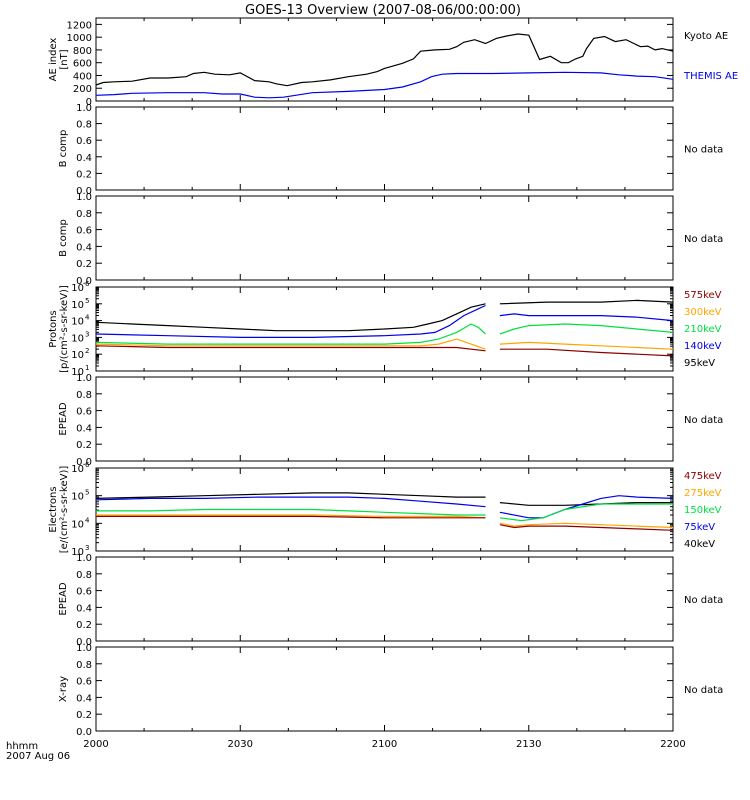 Image resolution: width=750 pixels, height=800 pixels. I want to click on panel-epead2: 1.0 0.8 0.6 0.4 0.2 0.0 EPEAD No data, so click(390, 600).